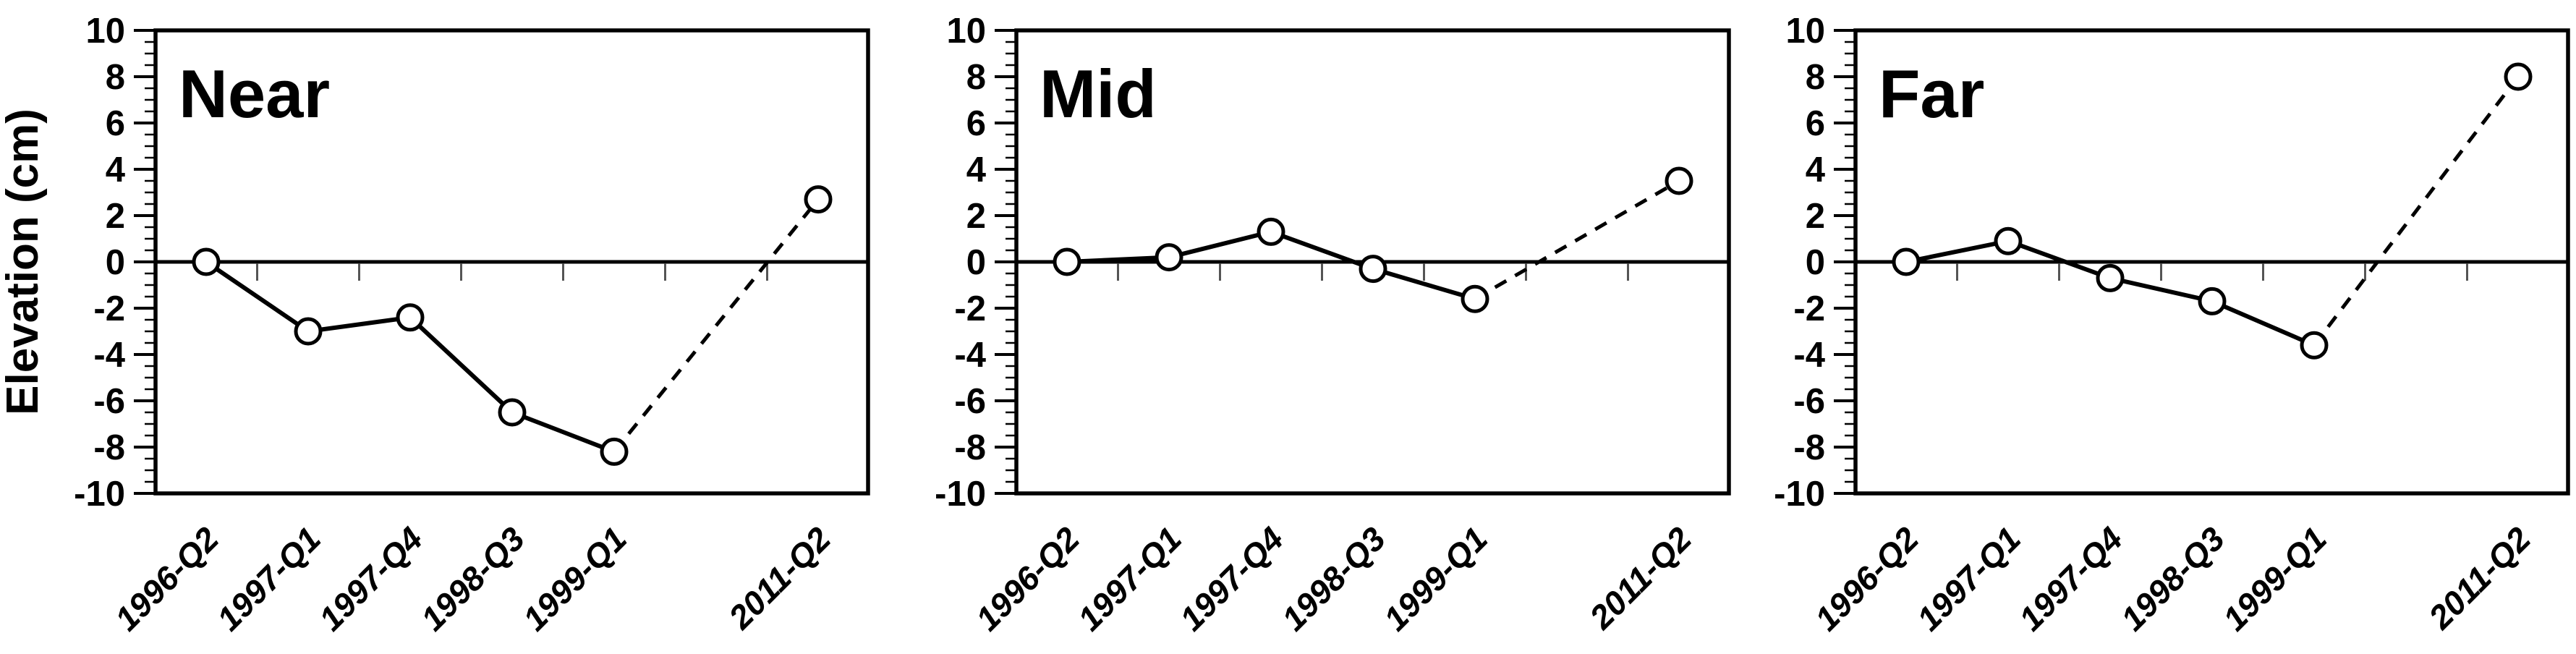  Describe the element at coordinates (1098, 94) in the screenshot. I see `panel-mid-title: Mid` at that location.